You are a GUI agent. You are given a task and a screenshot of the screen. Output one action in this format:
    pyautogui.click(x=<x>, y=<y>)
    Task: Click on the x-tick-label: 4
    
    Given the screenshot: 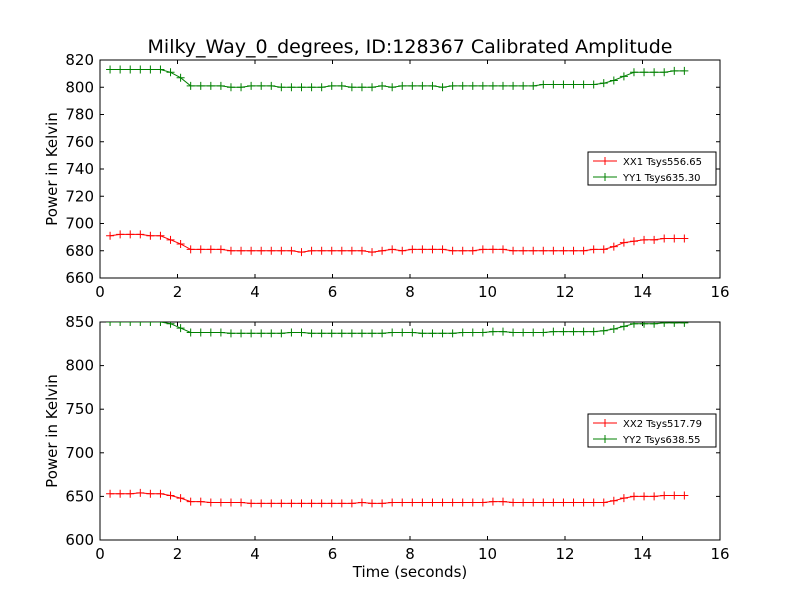 What is the action you would take?
    pyautogui.click(x=255, y=554)
    